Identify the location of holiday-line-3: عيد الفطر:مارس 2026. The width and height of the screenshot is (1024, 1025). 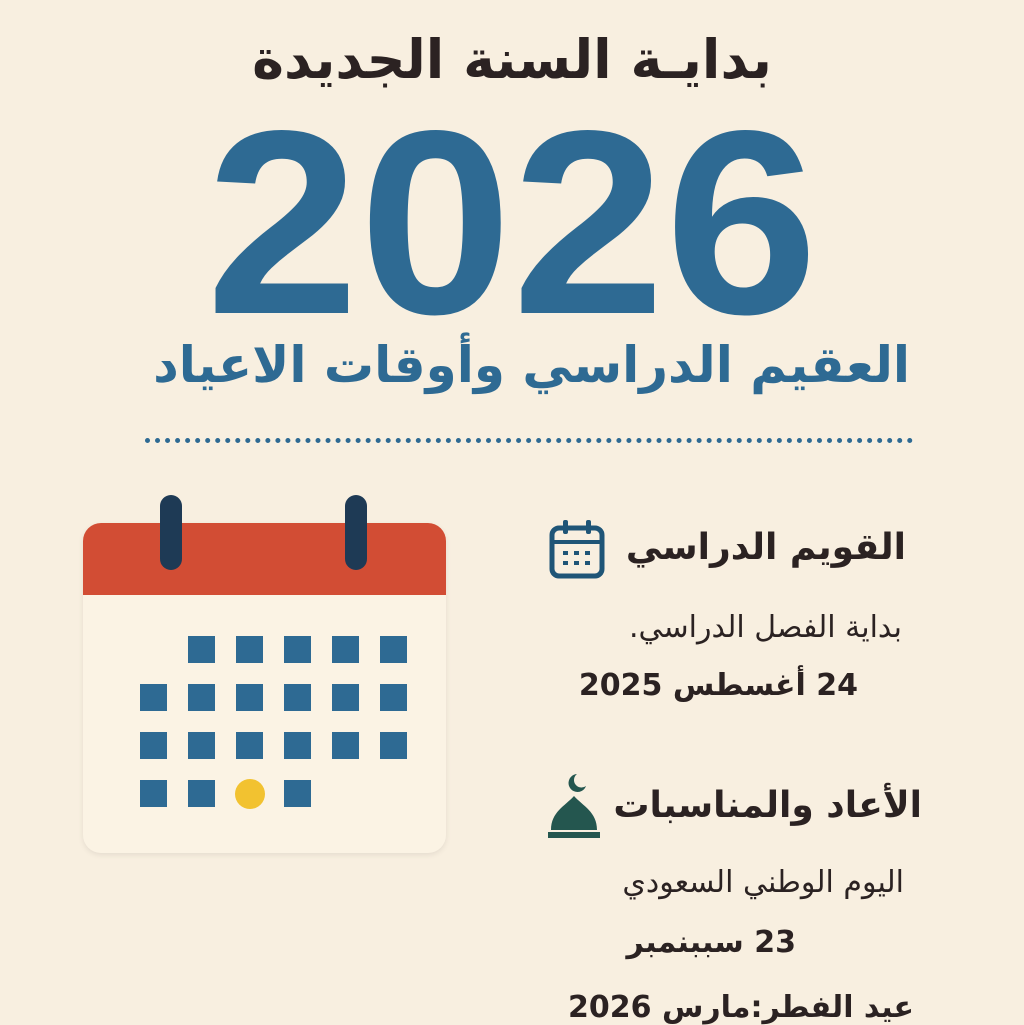
(741, 1007).